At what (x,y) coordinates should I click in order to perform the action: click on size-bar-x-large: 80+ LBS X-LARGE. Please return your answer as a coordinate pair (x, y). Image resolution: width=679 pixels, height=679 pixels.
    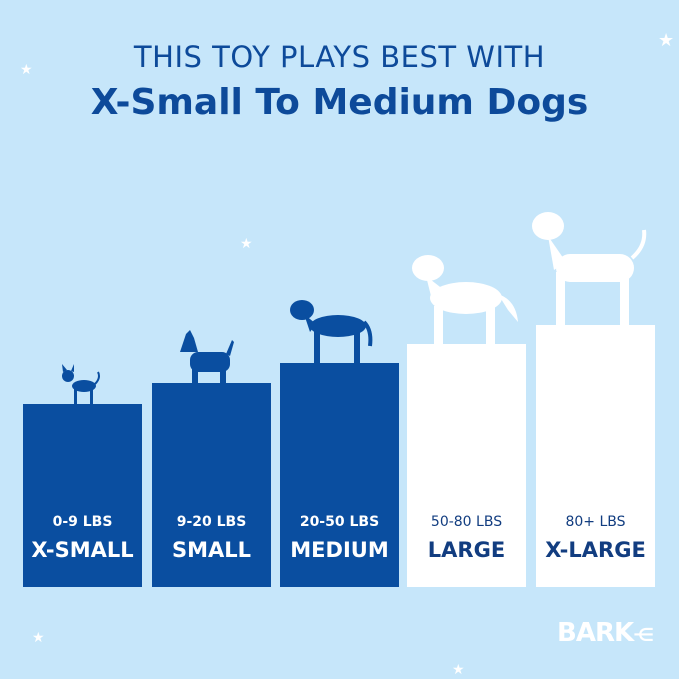
    Looking at the image, I should click on (595, 456).